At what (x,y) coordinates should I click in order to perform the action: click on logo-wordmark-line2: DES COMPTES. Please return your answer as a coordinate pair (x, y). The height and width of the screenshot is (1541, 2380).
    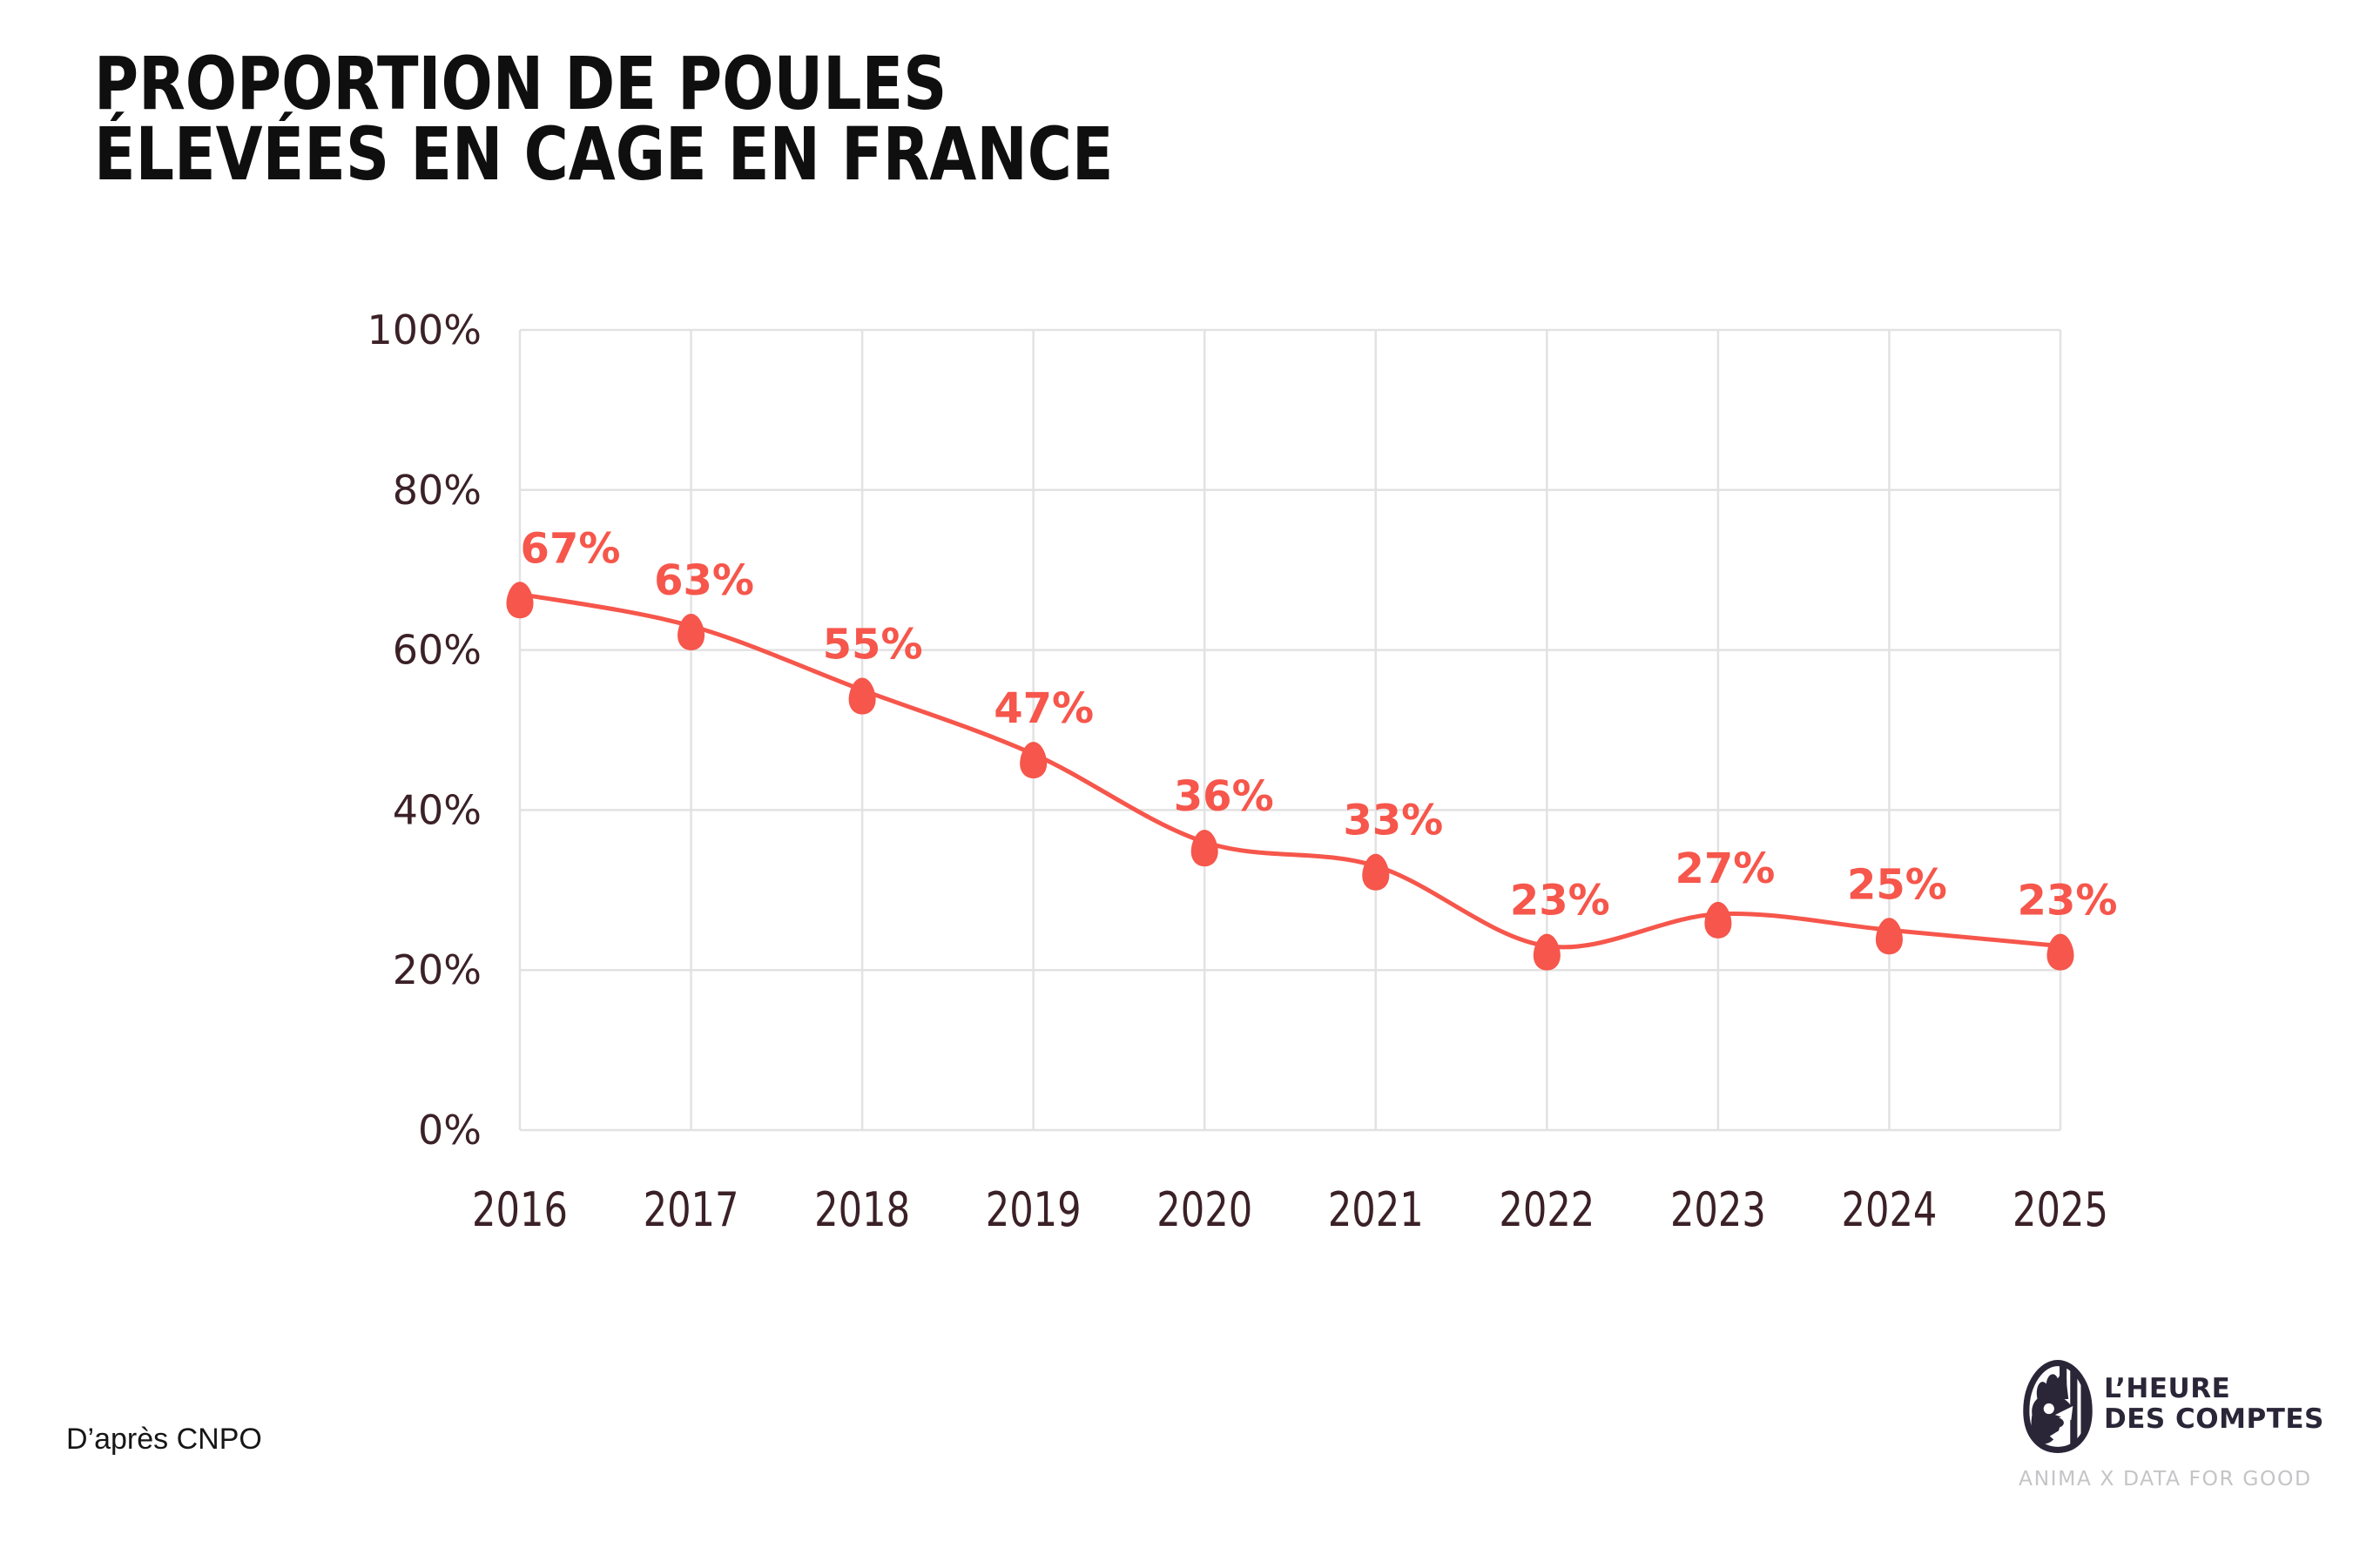
    Looking at the image, I should click on (2214, 1419).